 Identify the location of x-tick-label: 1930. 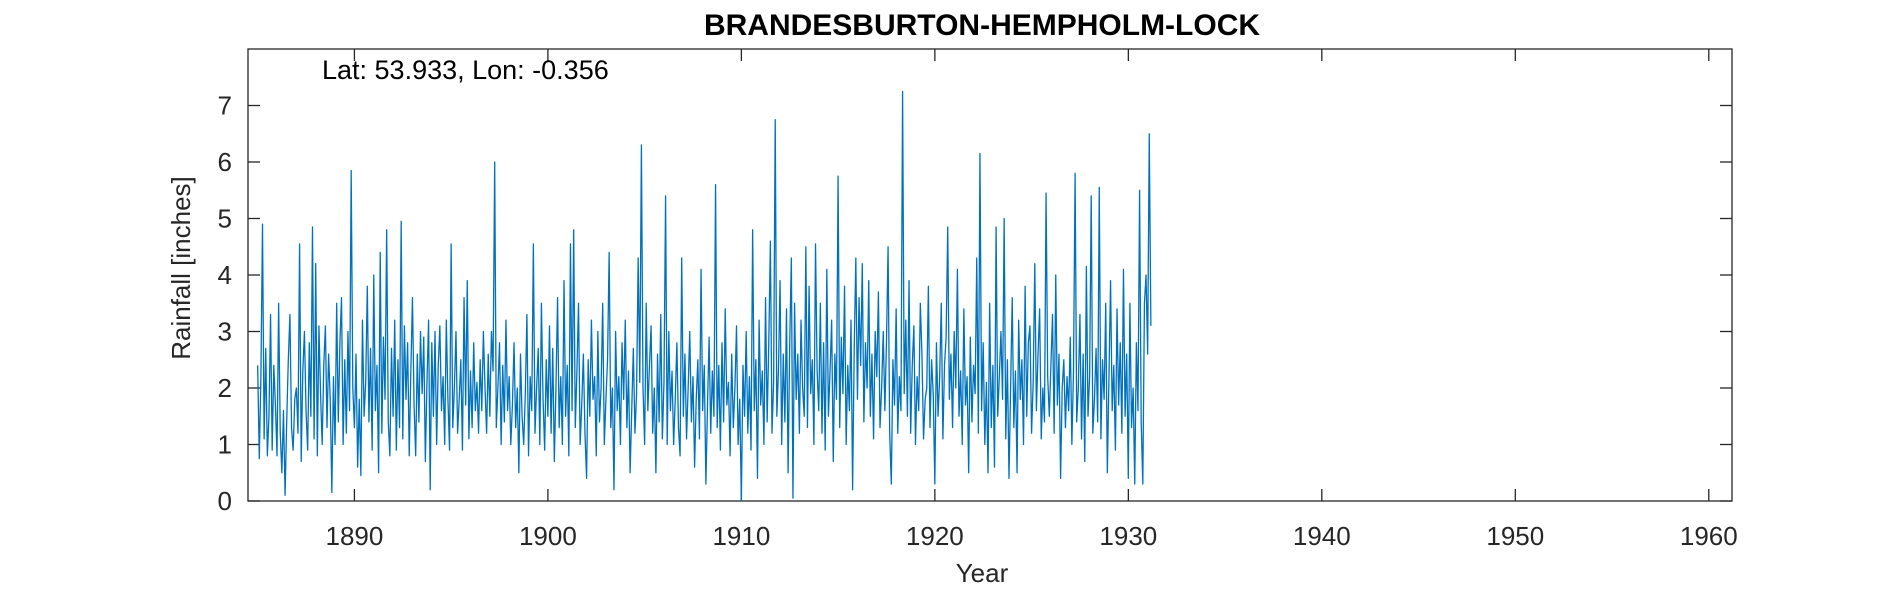
(1128, 536).